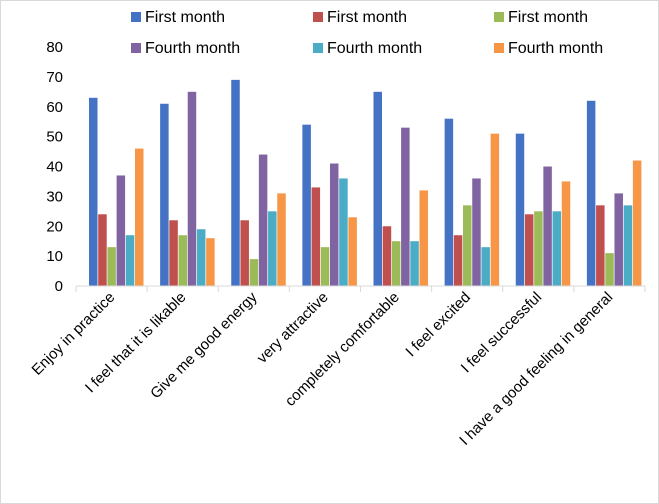  I want to click on x-category-label: very attractive, so click(293, 328).